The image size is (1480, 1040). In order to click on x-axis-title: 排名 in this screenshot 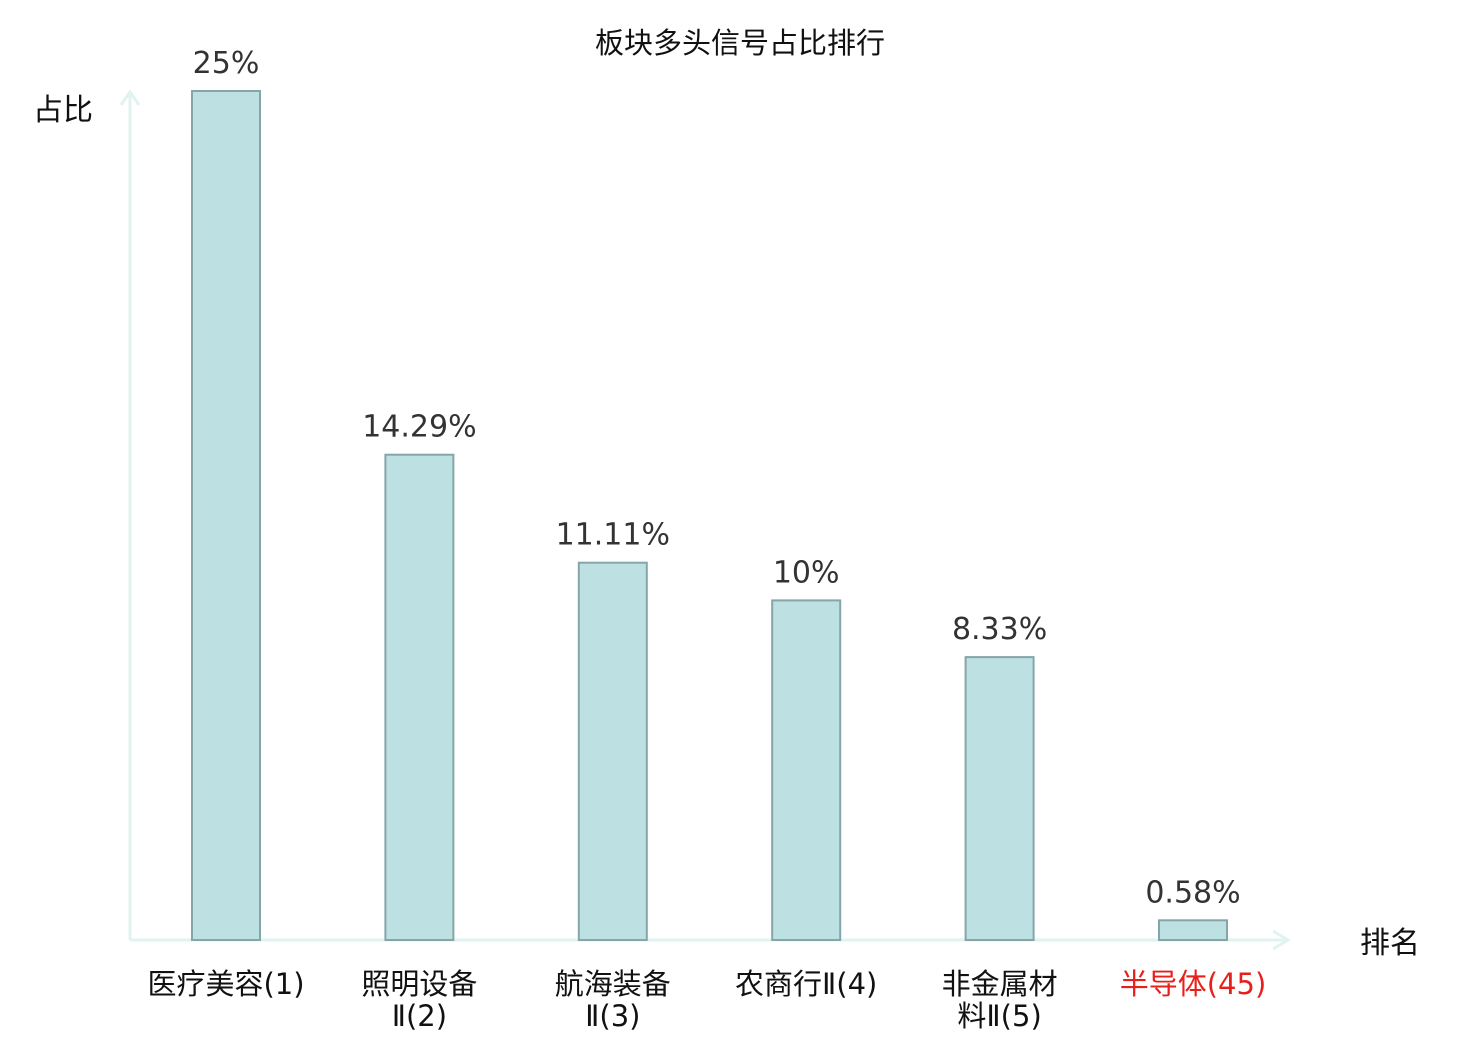, I will do `click(1390, 943)`.